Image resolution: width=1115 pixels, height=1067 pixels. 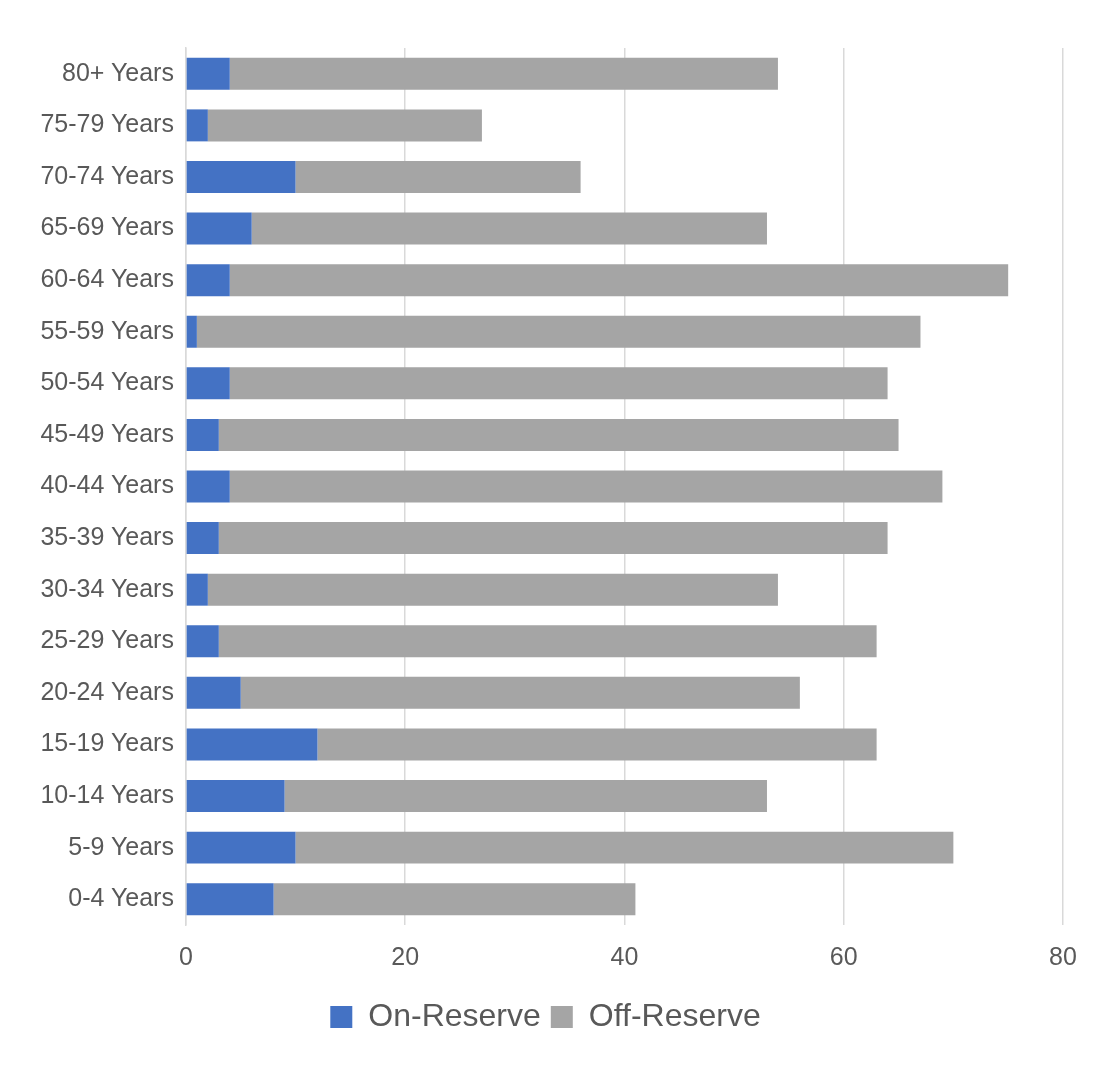 What do you see at coordinates (107, 432) in the screenshot?
I see `y-tick-label: 45-49 Years` at bounding box center [107, 432].